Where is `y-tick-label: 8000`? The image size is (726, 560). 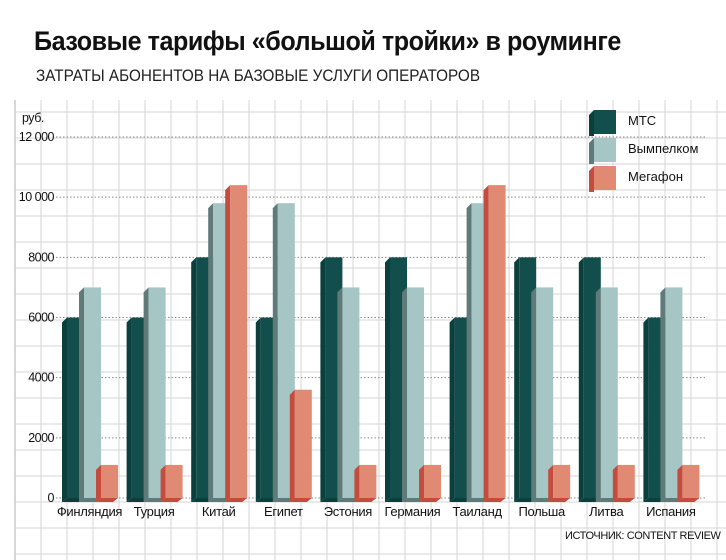
y-tick-label: 8000 is located at coordinates (41, 257).